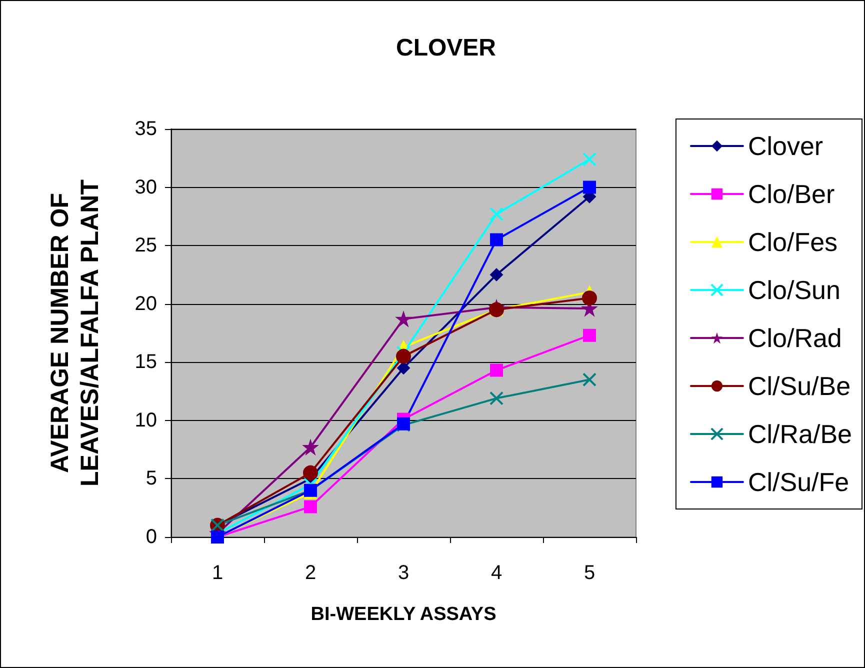 This screenshot has height=668, width=865. I want to click on x-axis-title: BI-WEEKLY ASSAYS, so click(403, 614).